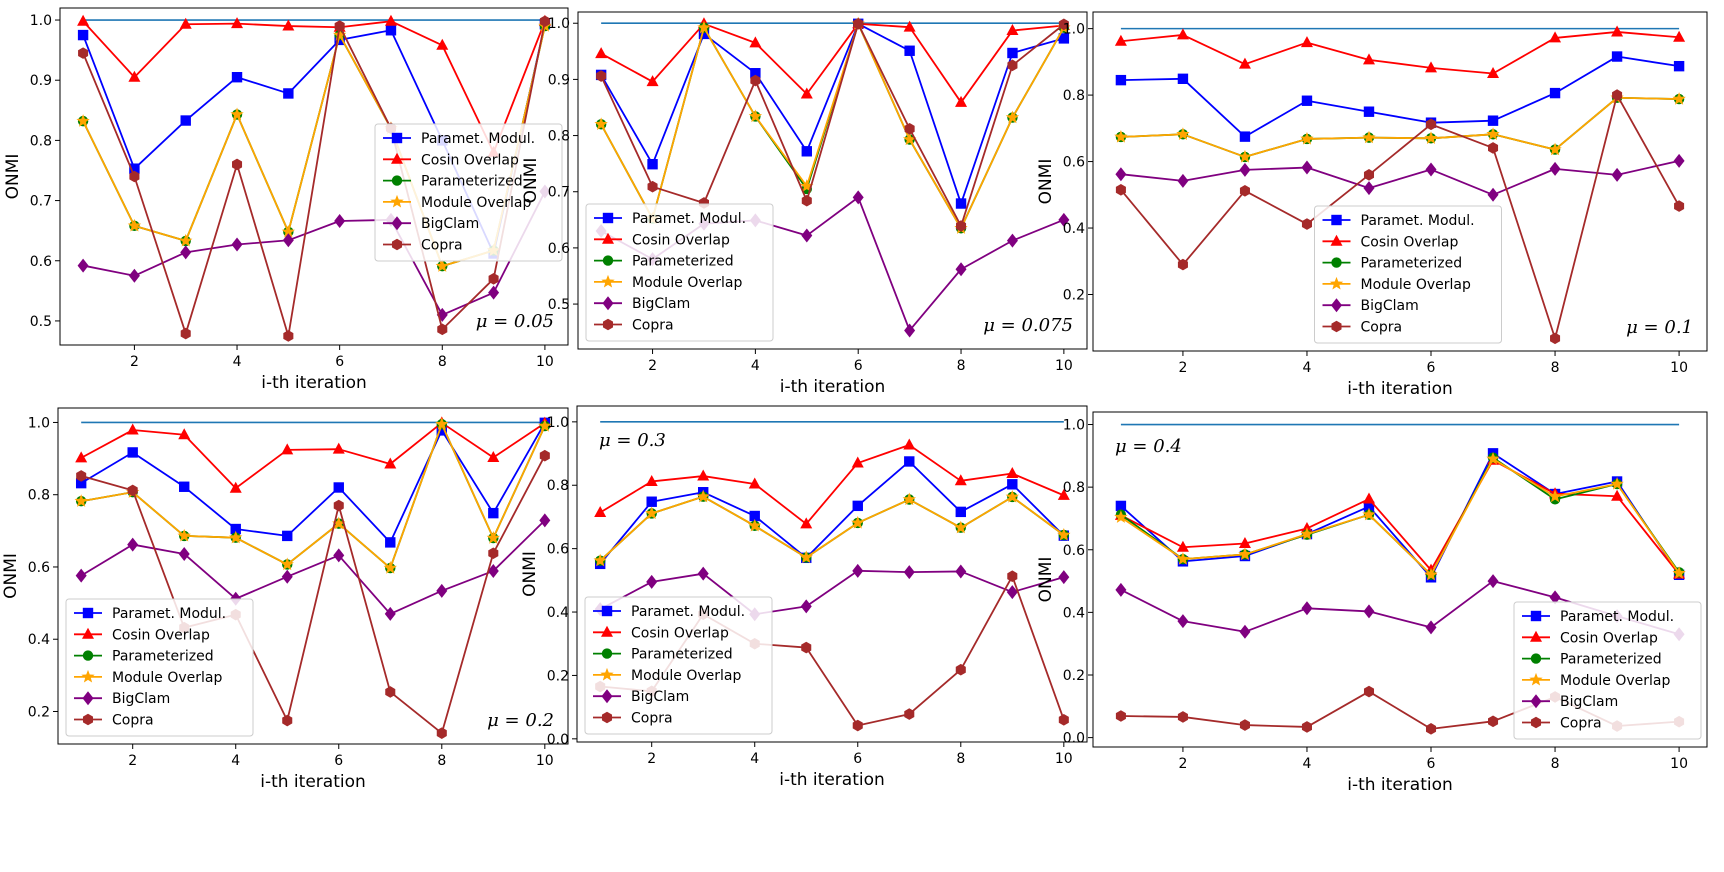 The width and height of the screenshot is (1724, 872). What do you see at coordinates (559, 305) in the screenshot?
I see `y-tick-label: 0.5` at bounding box center [559, 305].